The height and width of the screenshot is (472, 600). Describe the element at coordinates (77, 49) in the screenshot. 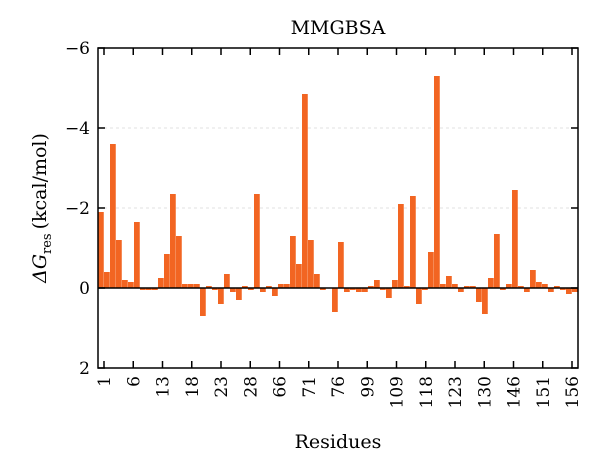

I see `y-tick-label: −6` at that location.